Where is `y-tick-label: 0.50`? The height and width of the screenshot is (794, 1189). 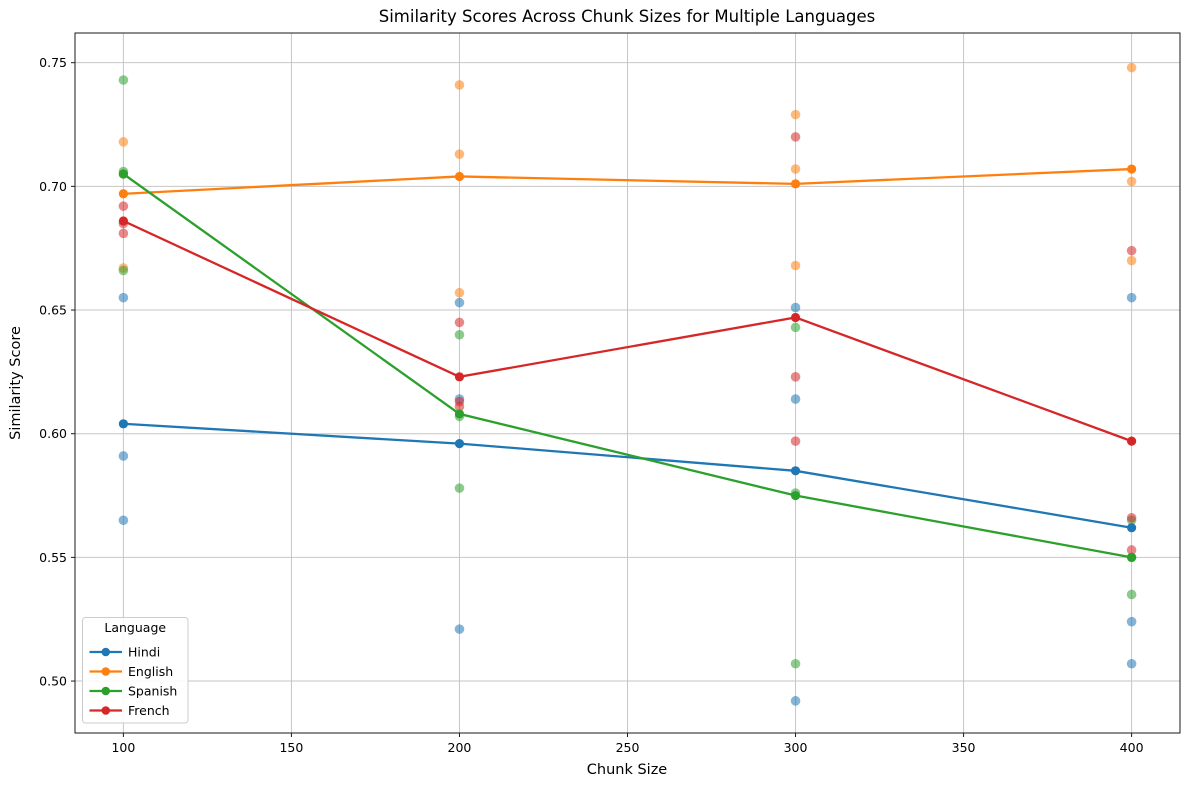
y-tick-label: 0.50 is located at coordinates (53, 681).